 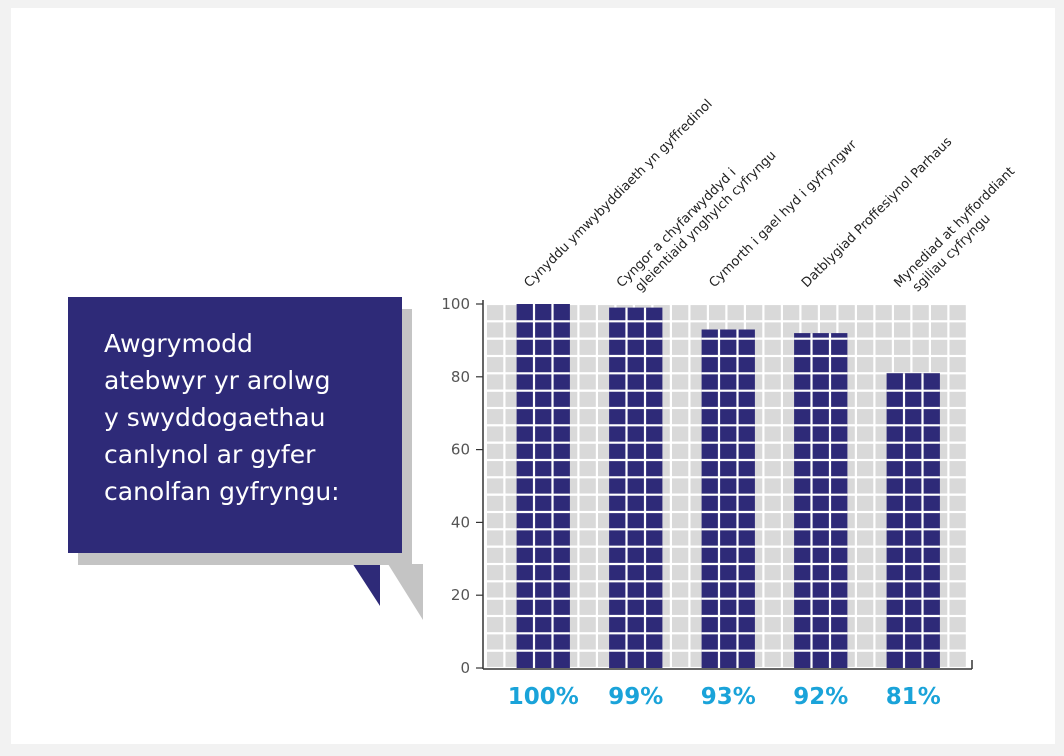 What do you see at coordinates (460, 377) in the screenshot?
I see `y-tick-label: 80` at bounding box center [460, 377].